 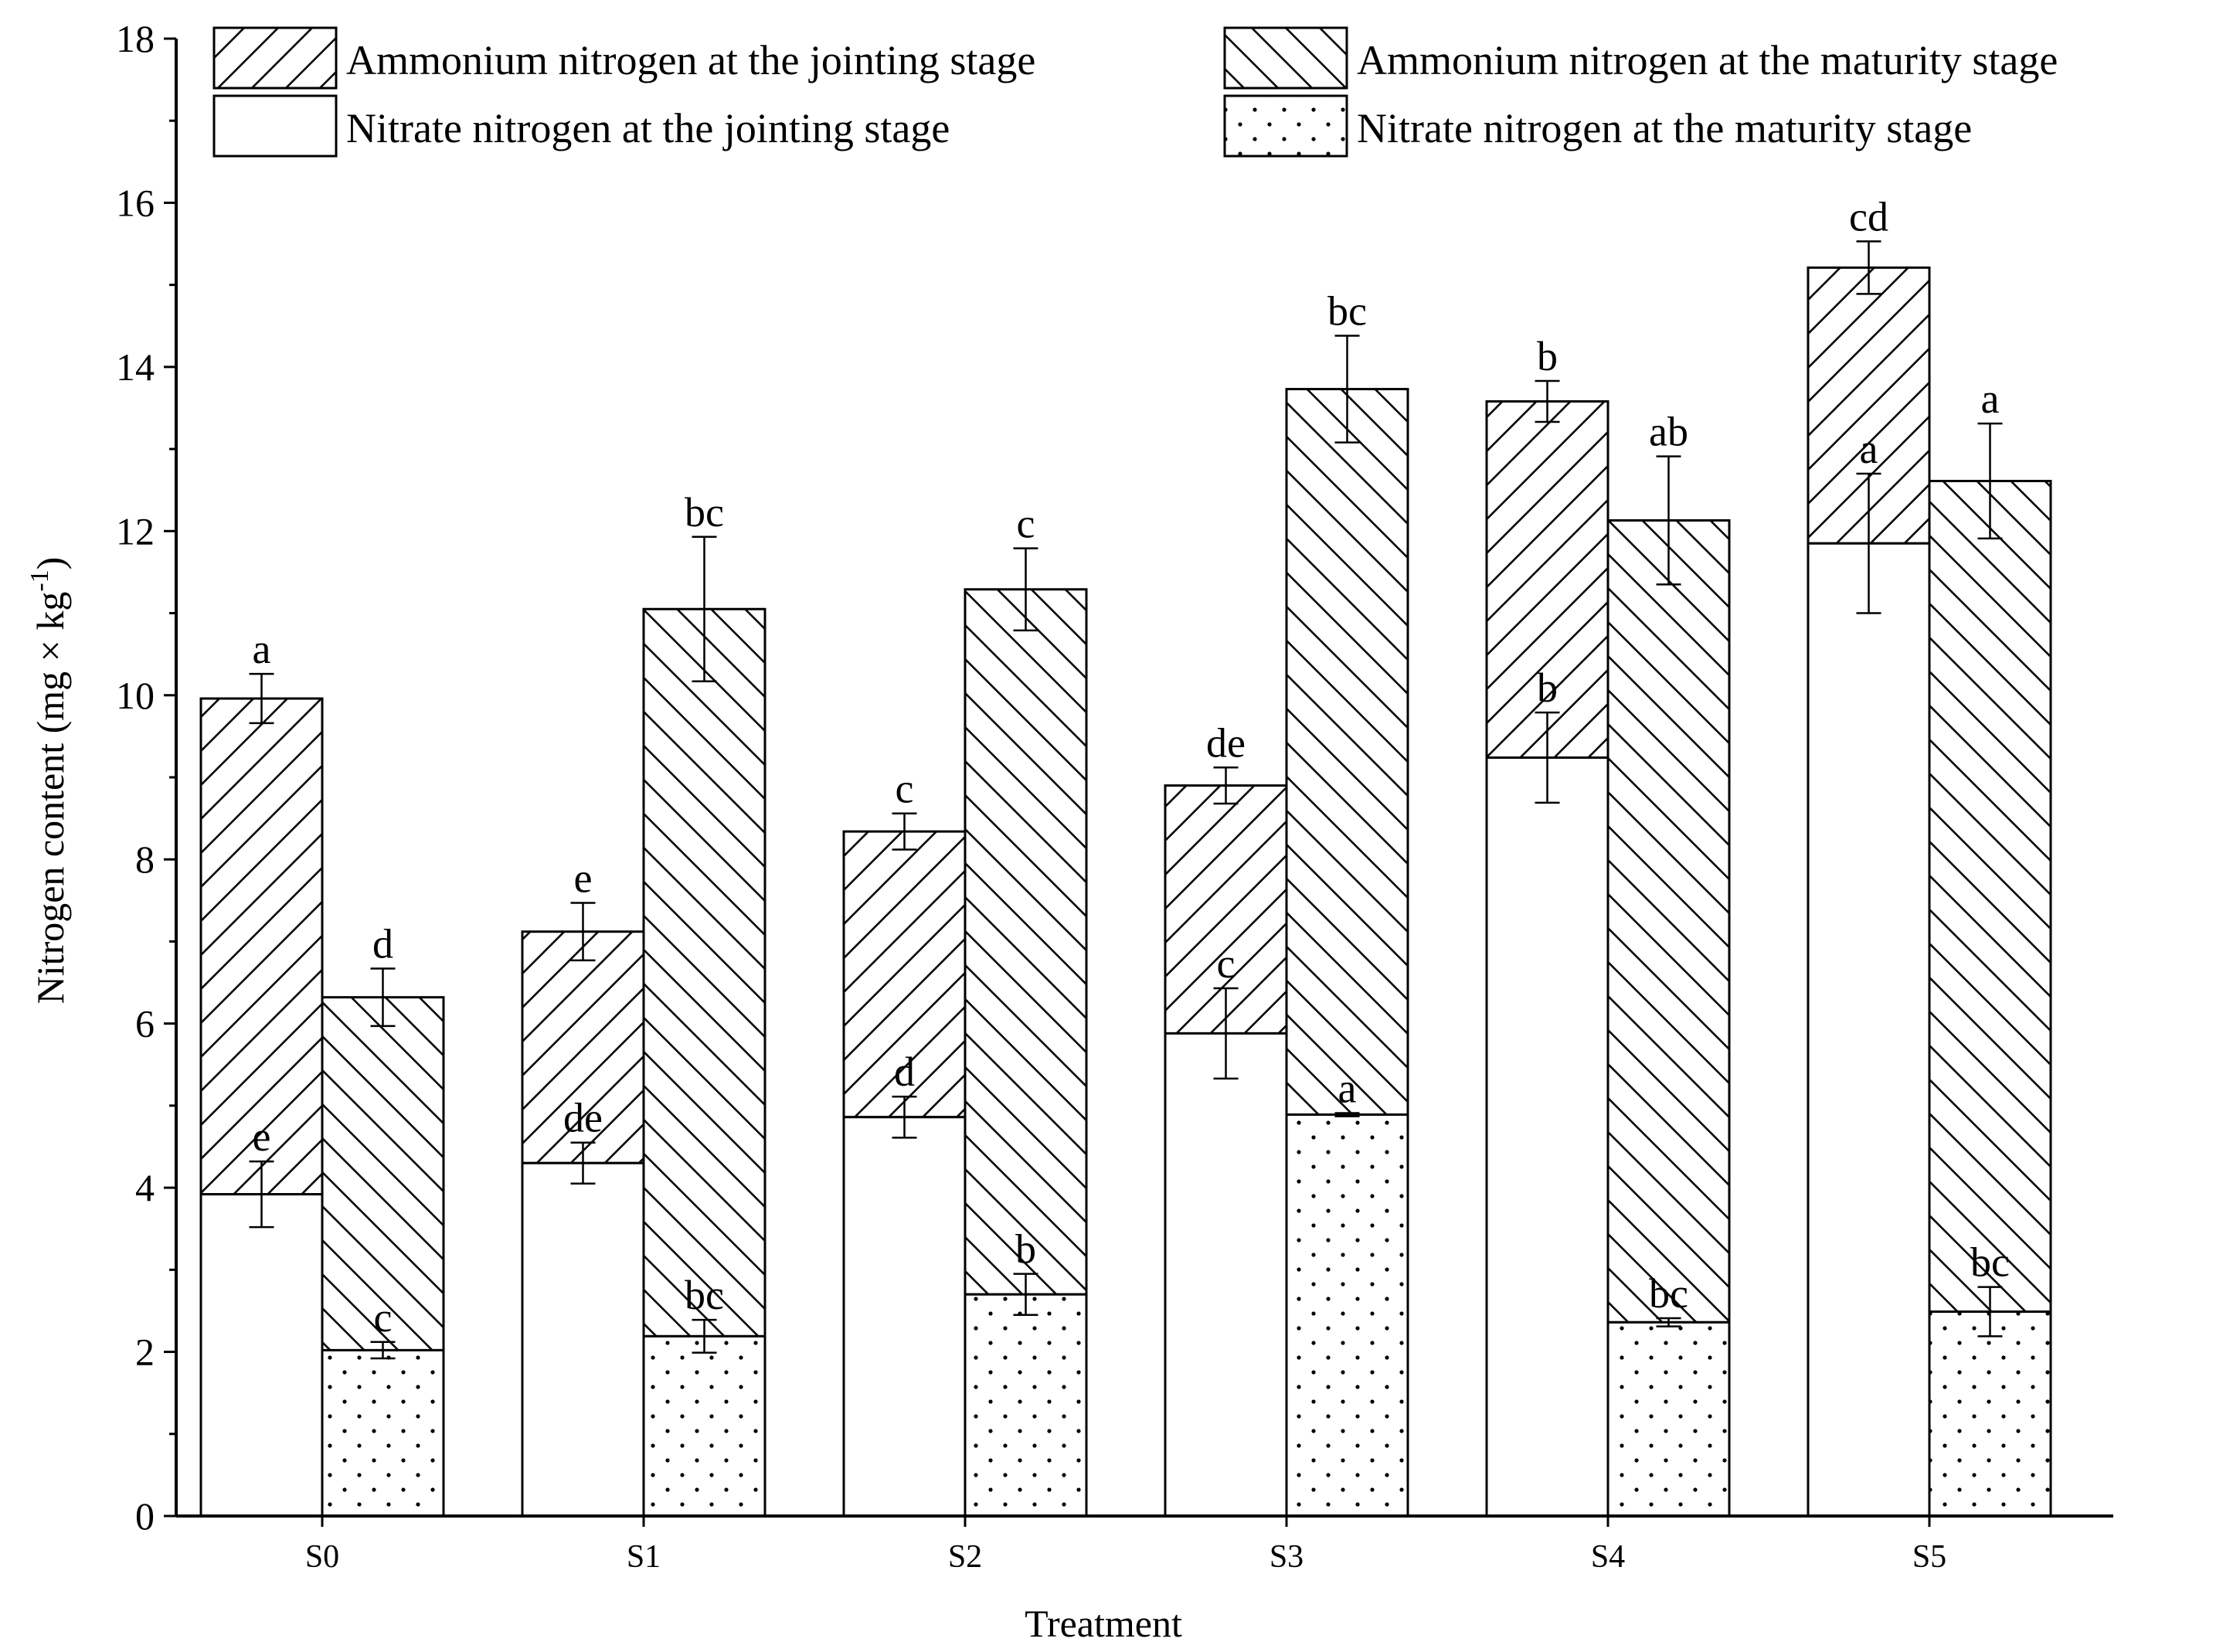 I want to click on y-tick-label-4: 4, so click(x=145, y=1187).